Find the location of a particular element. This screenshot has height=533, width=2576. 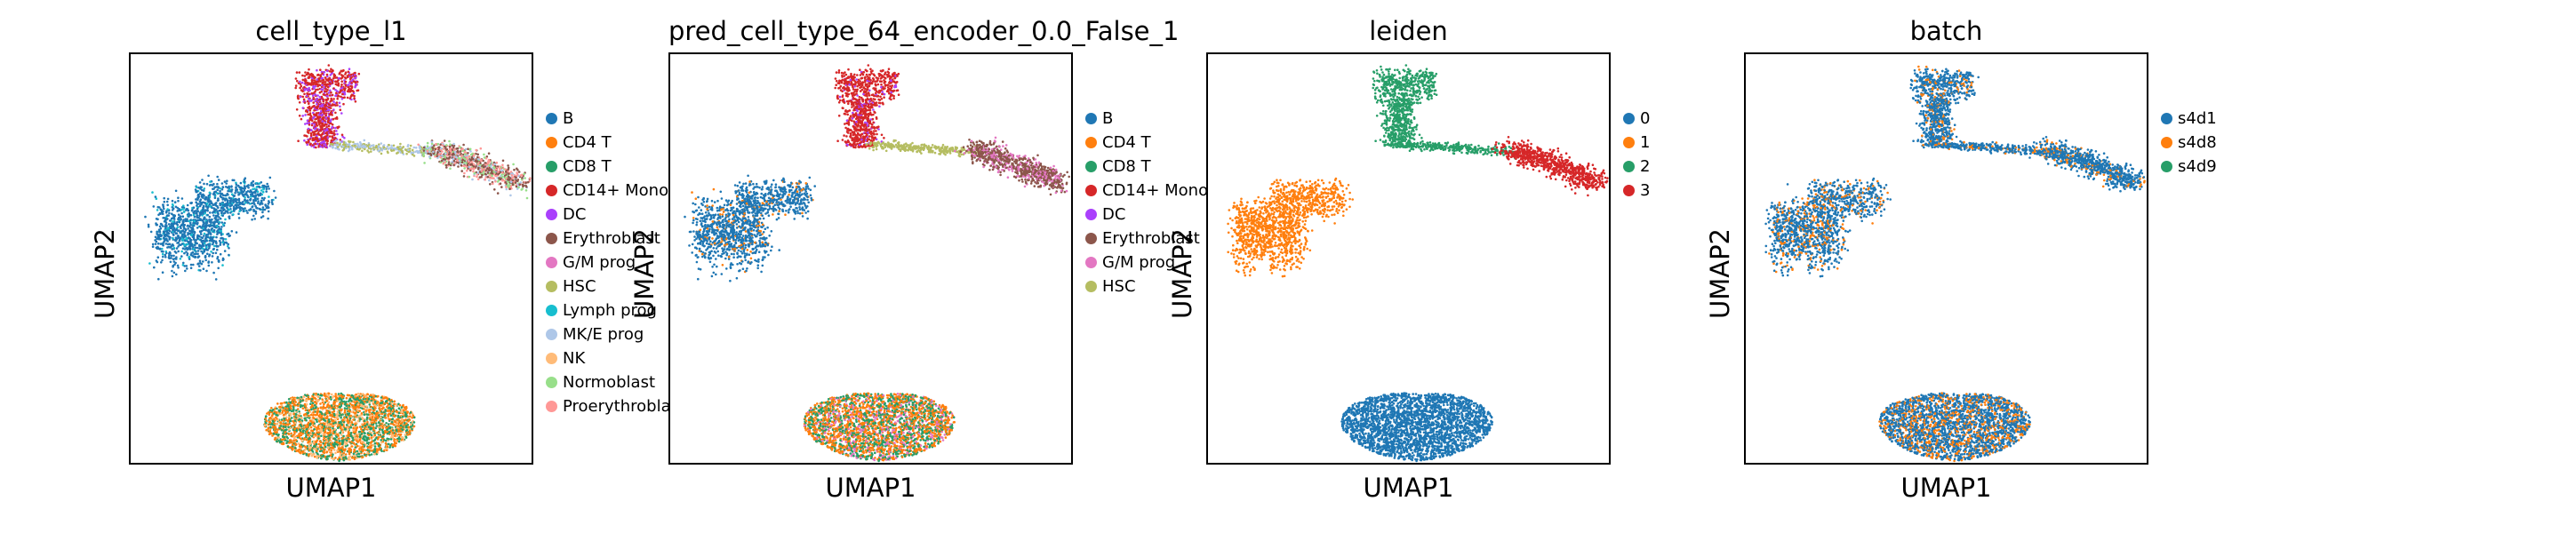

chart-title: cell_type_l1 is located at coordinates (331, 31).